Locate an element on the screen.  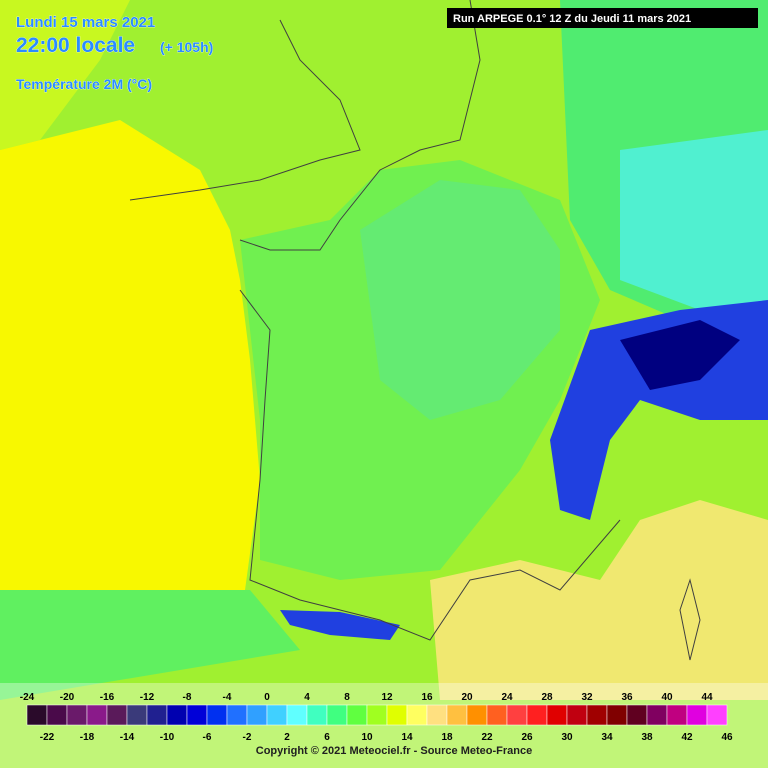
legend-label: 14 is located at coordinates (407, 737).